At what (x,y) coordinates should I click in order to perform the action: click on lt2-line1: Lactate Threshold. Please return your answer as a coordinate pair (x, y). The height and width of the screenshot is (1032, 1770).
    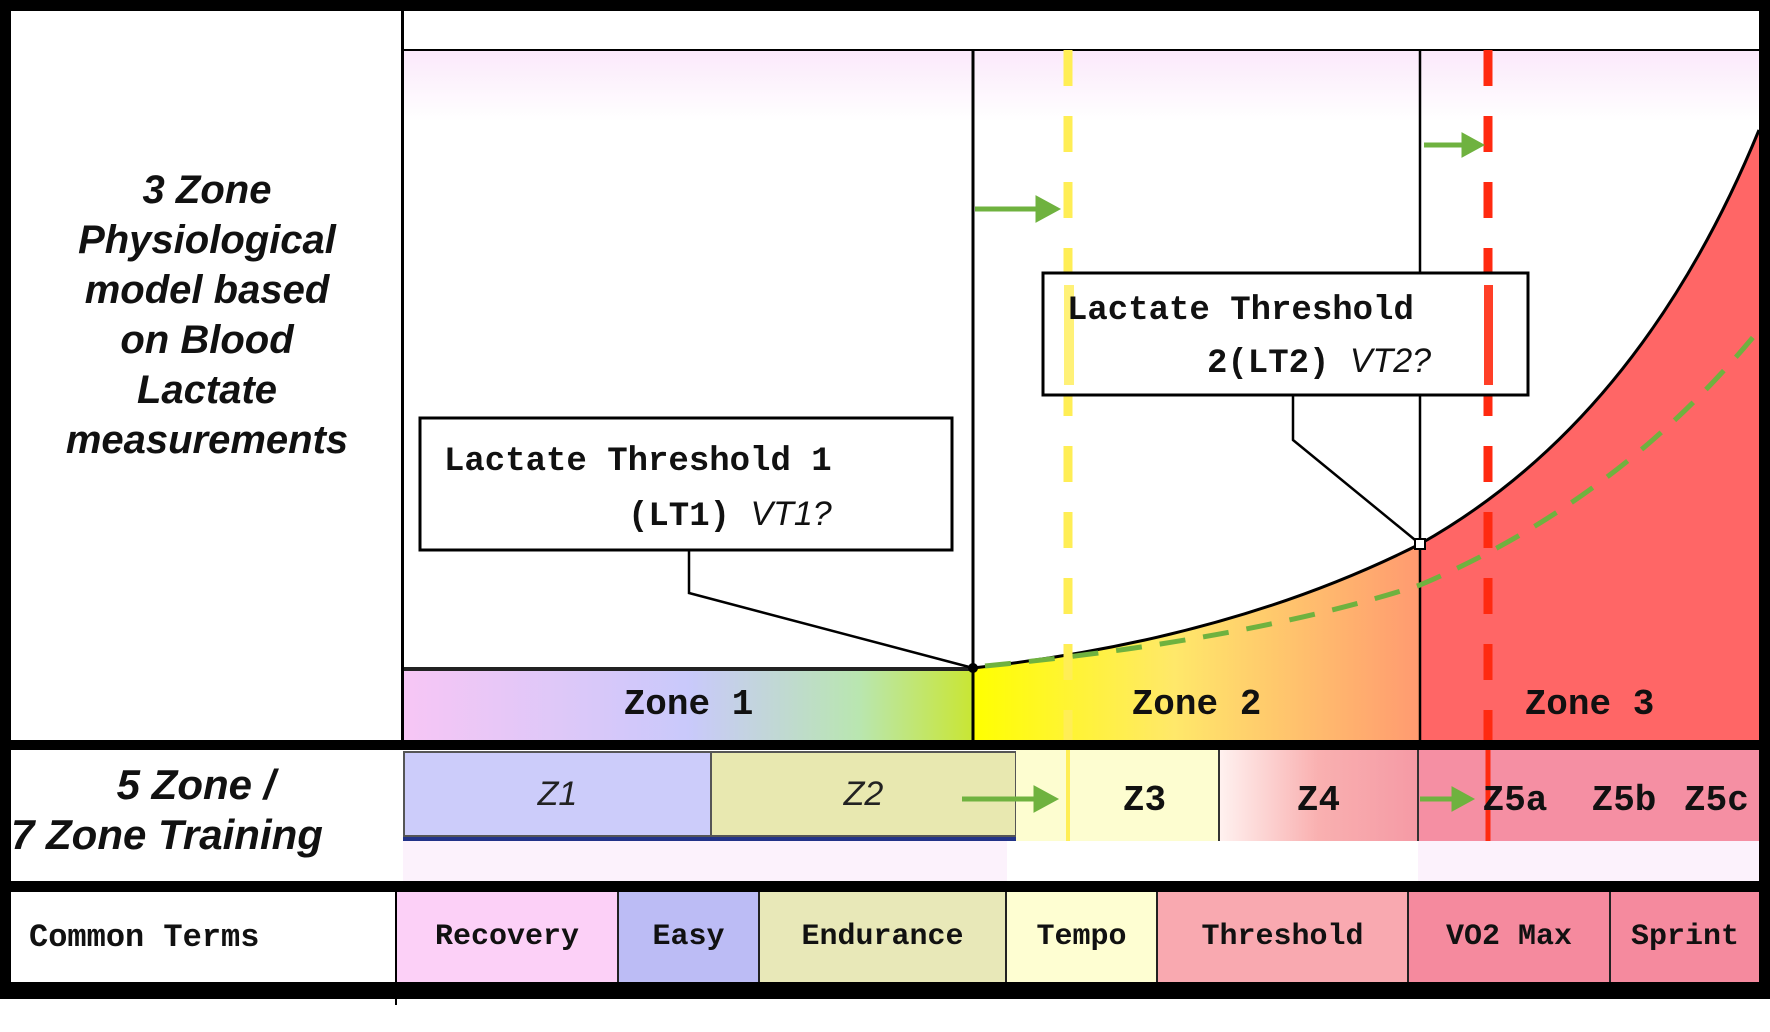
    Looking at the image, I should click on (1240, 311).